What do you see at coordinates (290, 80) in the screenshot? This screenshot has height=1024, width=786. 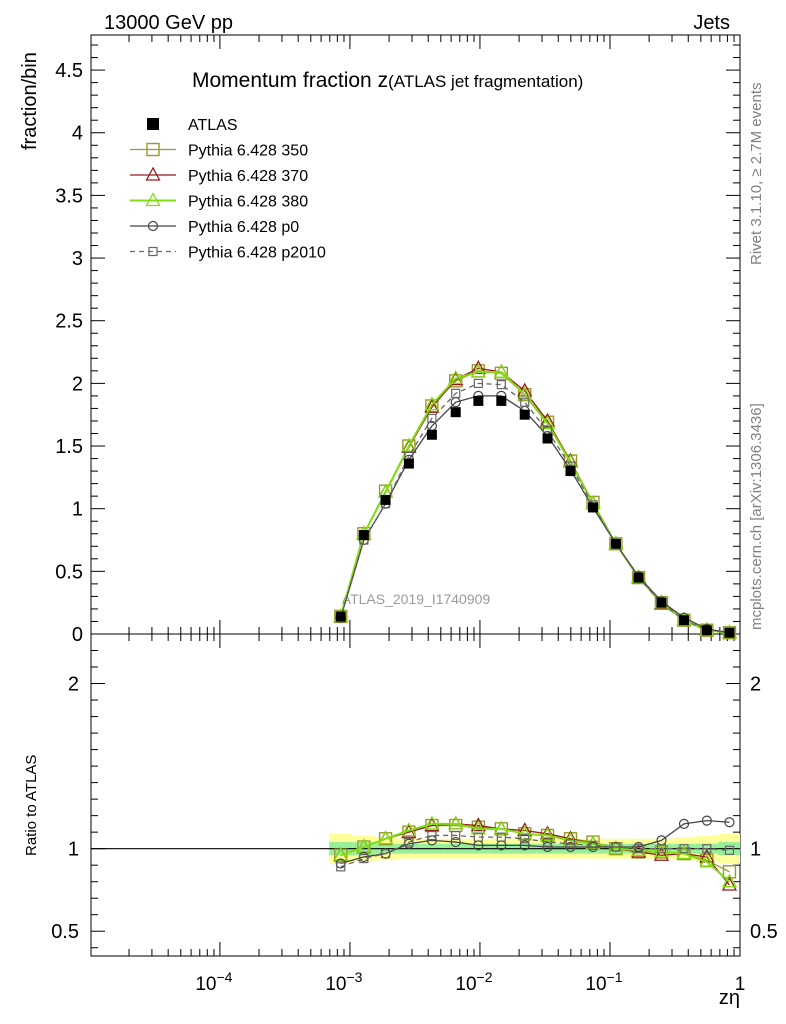 I see `plot-title-main: Momentum fraction z` at bounding box center [290, 80].